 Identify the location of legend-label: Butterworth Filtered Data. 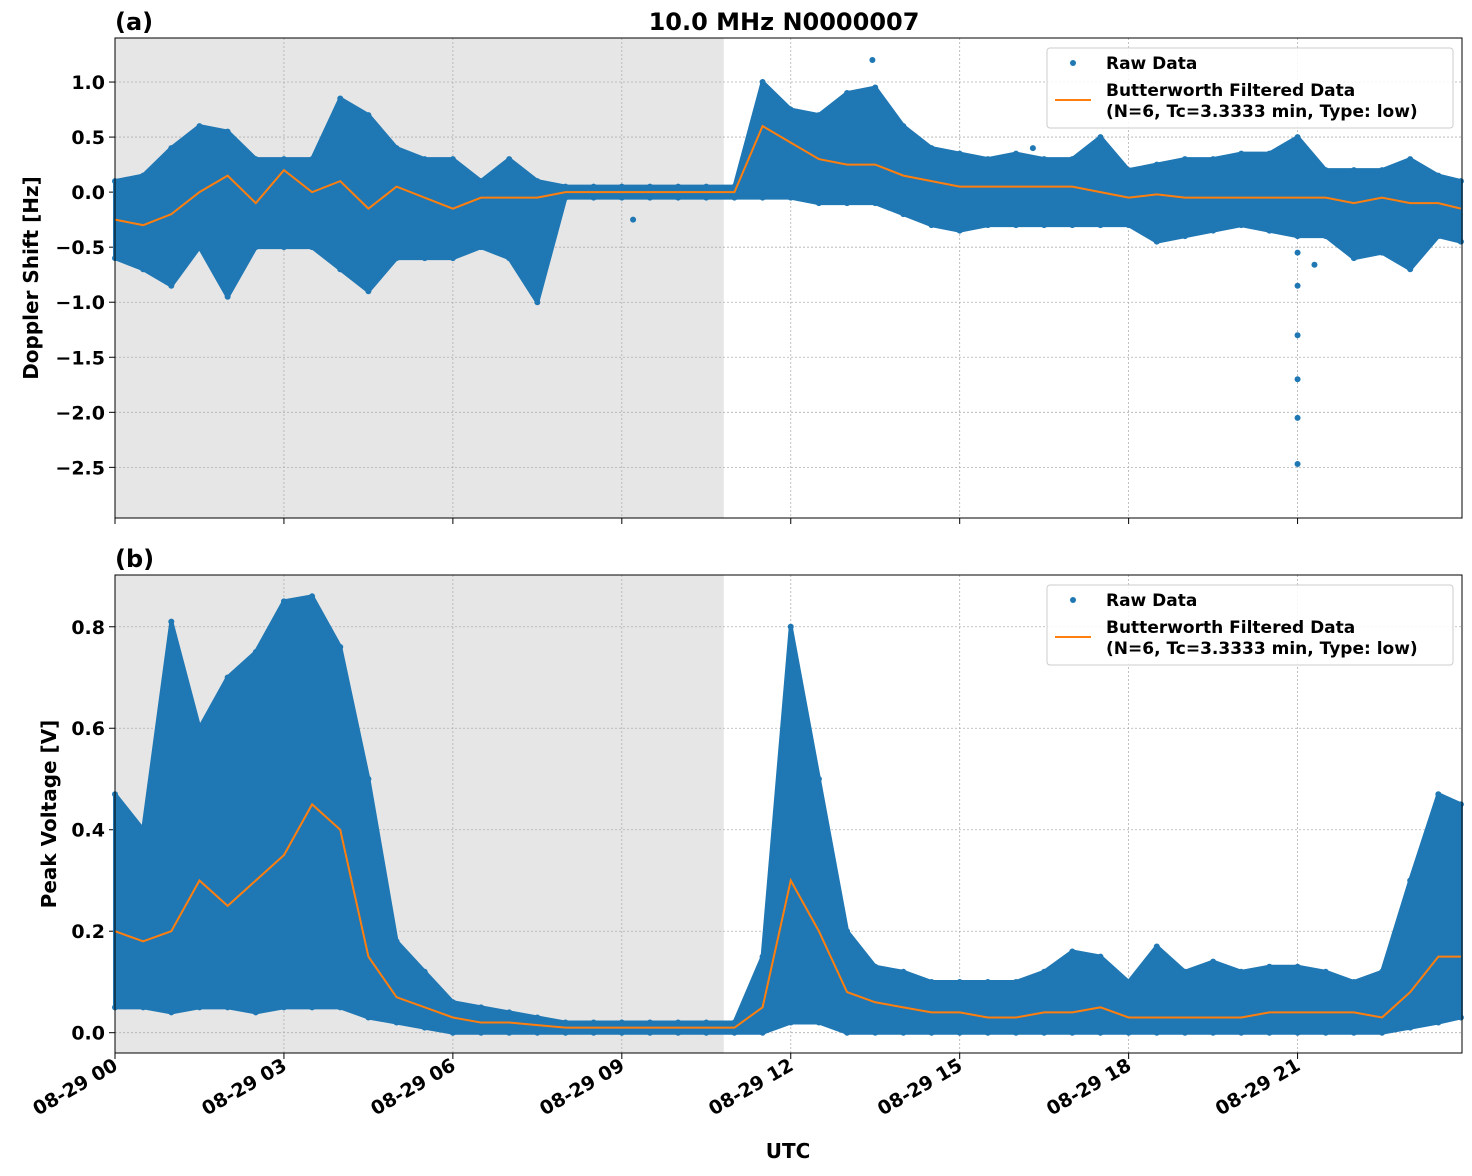
(1230, 91).